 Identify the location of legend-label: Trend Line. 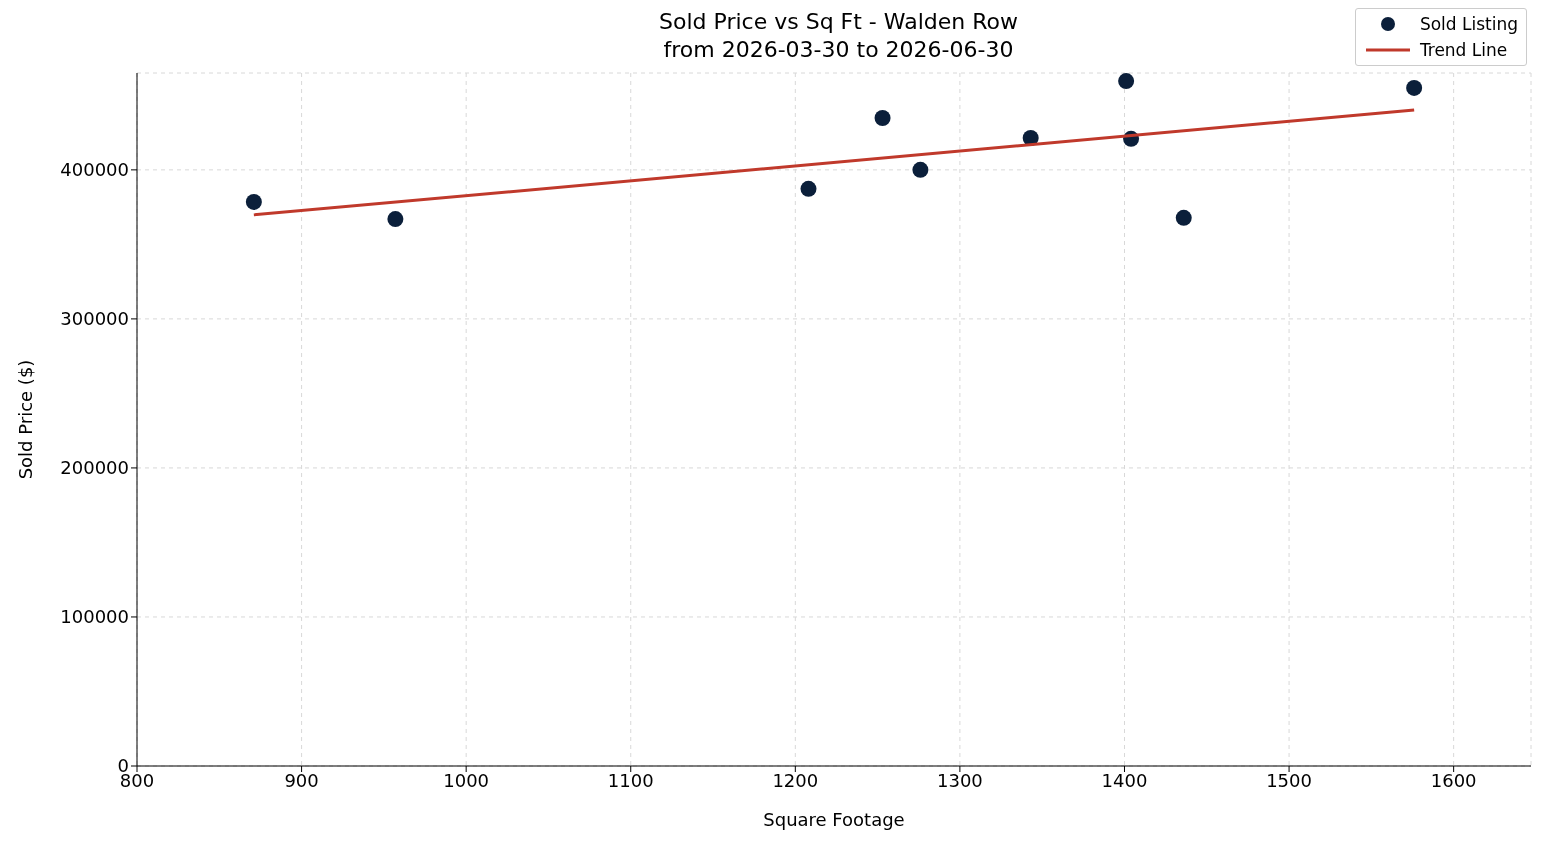
(1463, 50).